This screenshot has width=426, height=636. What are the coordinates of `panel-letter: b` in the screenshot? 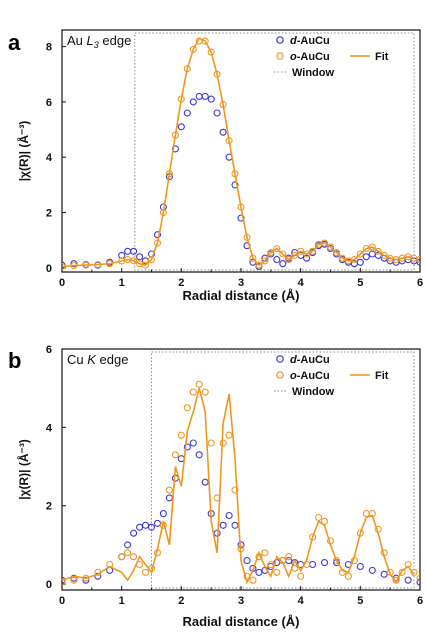 It's located at (14, 360).